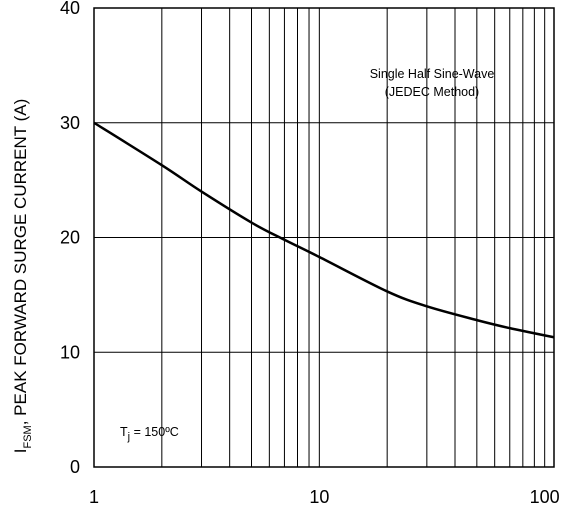 Image resolution: width=566 pixels, height=514 pixels. Describe the element at coordinates (432, 74) in the screenshot. I see `waveform-annotation-line1: Single Half Sine-Wave` at that location.